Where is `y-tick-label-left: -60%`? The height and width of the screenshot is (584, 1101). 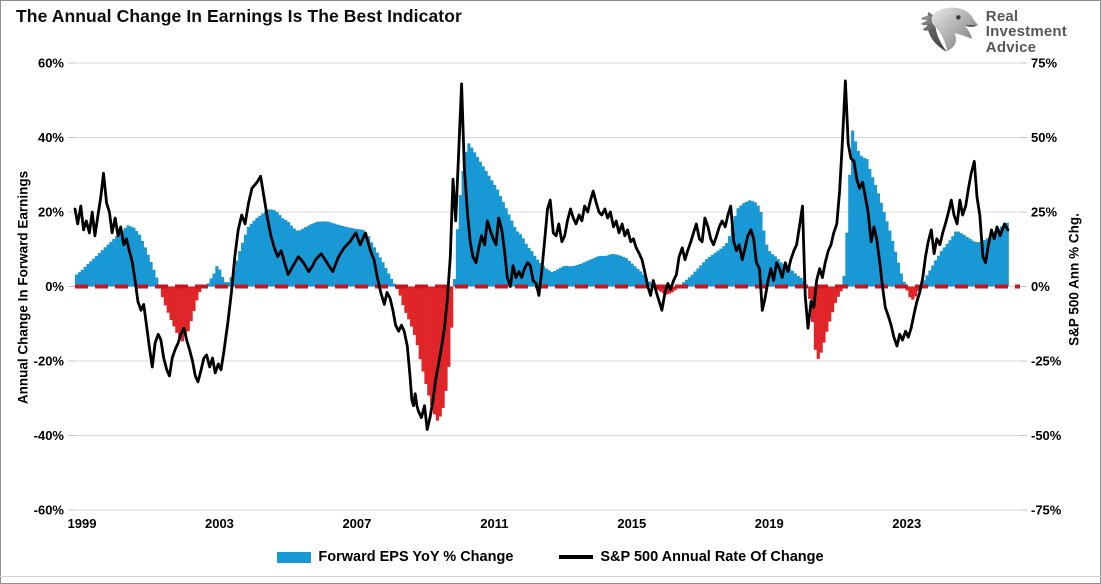 y-tick-label-left: -60% is located at coordinates (49, 510).